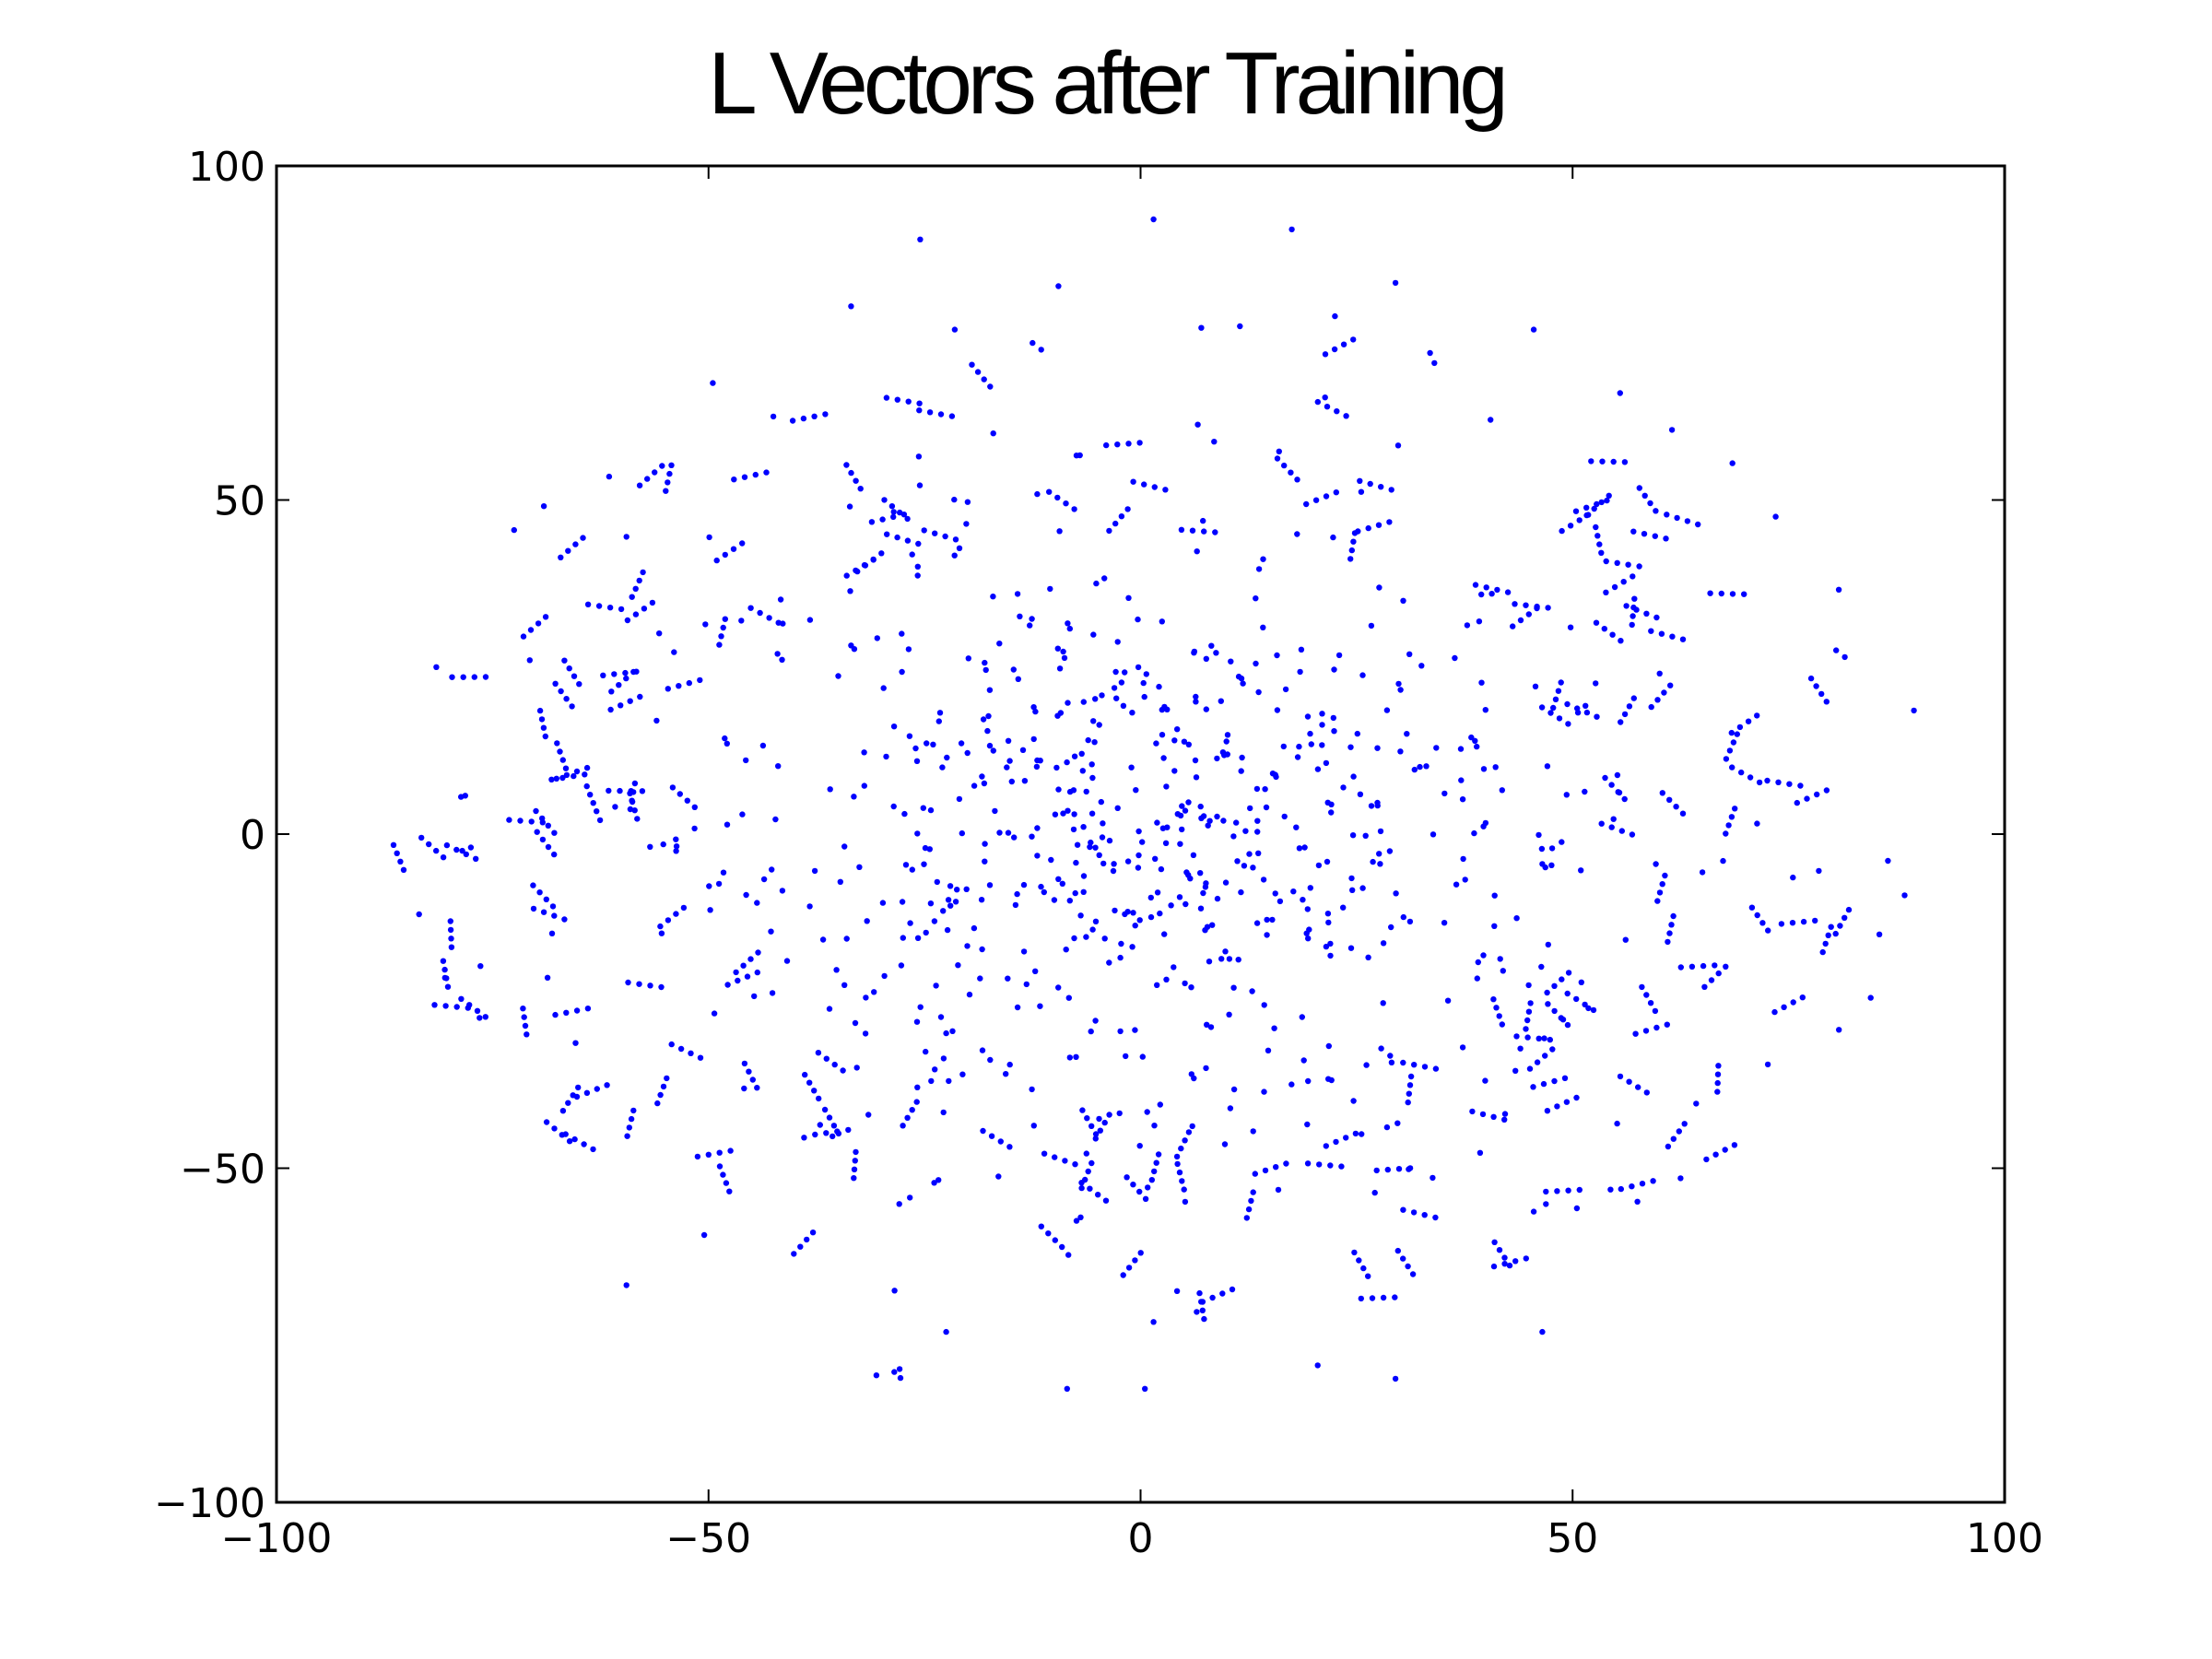  Describe the element at coordinates (1108, 83) in the screenshot. I see `chart-title: L Vectors after Training` at that location.